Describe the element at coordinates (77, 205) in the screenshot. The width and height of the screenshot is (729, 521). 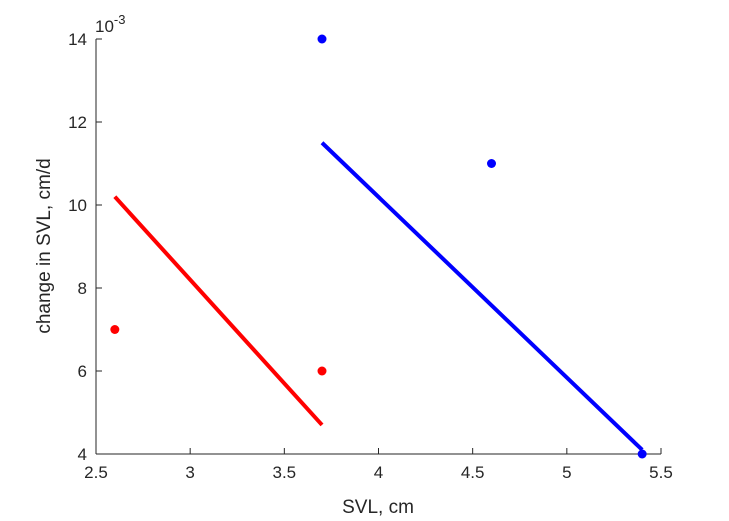
I see `y-tick-label: 10` at that location.